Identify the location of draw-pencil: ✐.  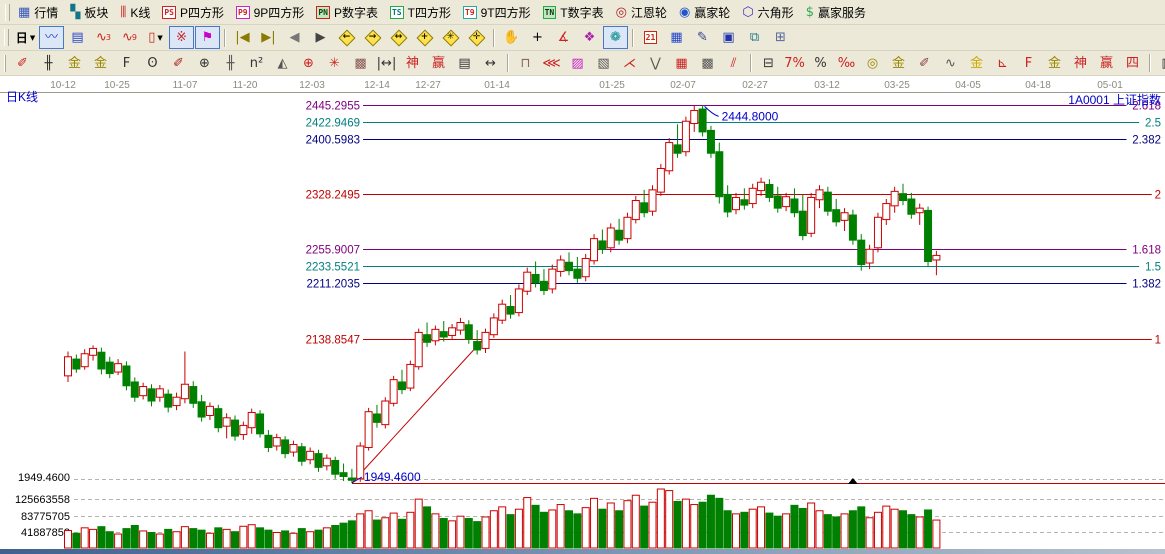
(22, 63).